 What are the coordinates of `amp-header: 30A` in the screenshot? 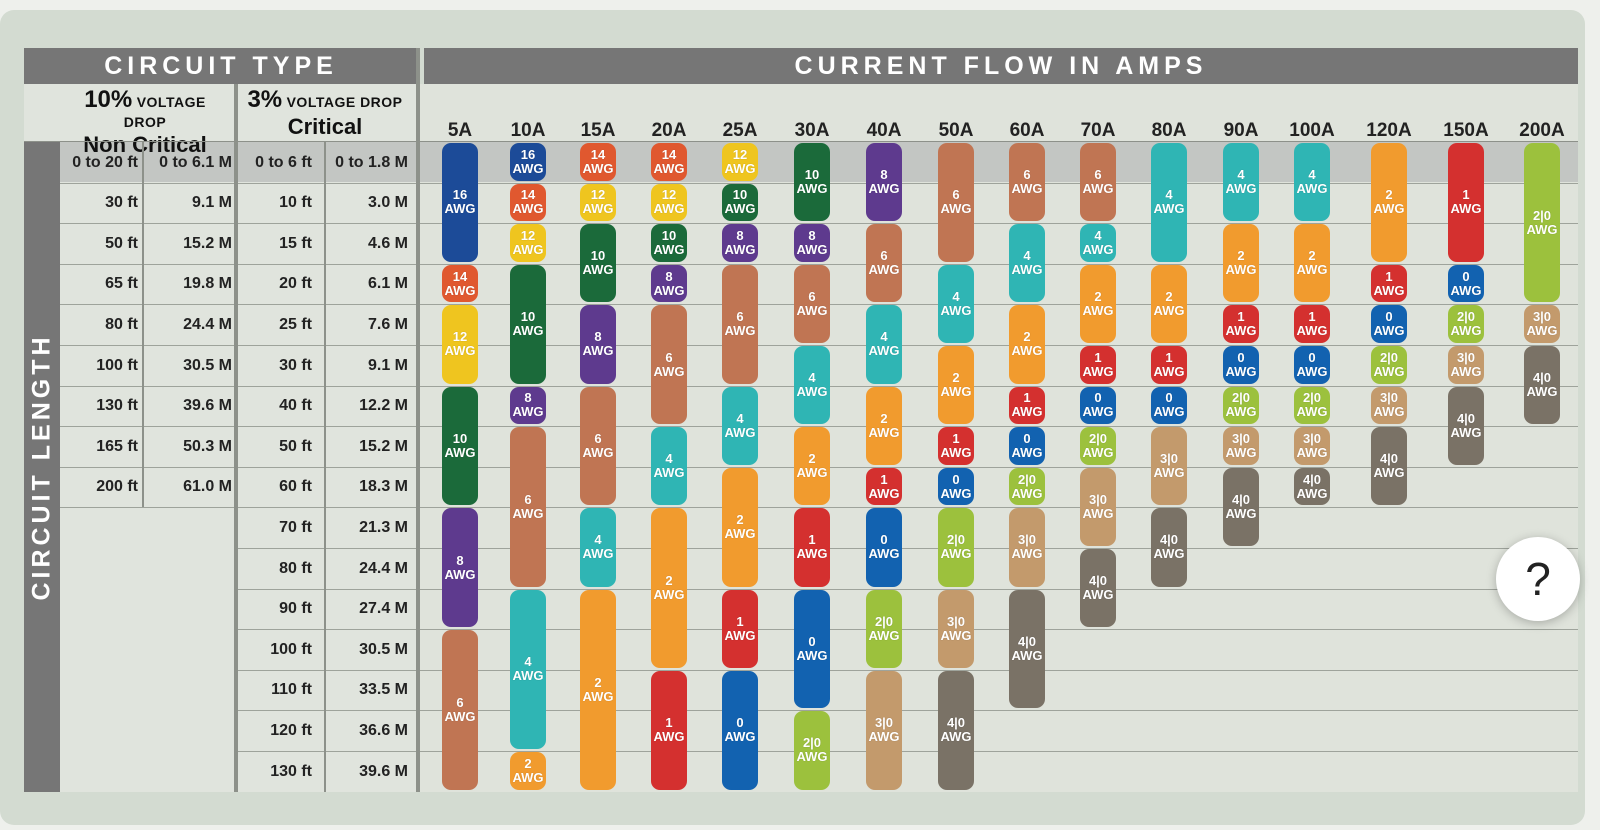 It's located at (812, 130).